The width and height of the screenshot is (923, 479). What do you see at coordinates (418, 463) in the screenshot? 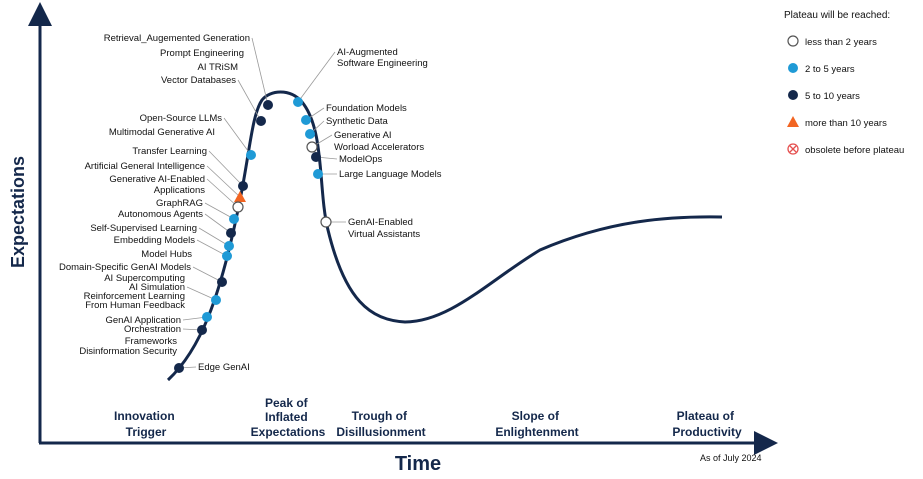
I see `x-axis-label: Time` at bounding box center [418, 463].